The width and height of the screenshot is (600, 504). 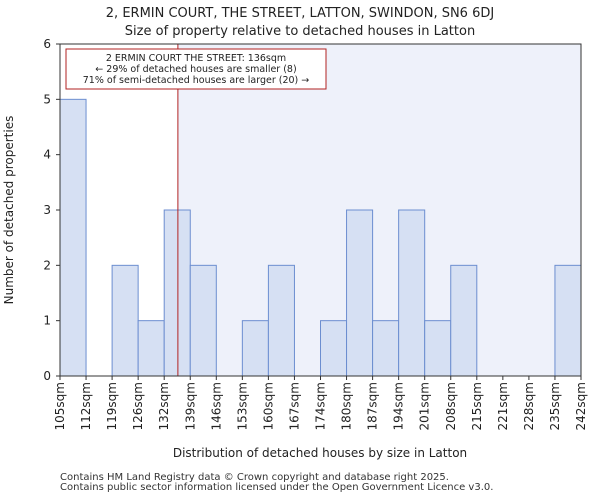 I want to click on bar-201sqm, so click(x=438, y=348).